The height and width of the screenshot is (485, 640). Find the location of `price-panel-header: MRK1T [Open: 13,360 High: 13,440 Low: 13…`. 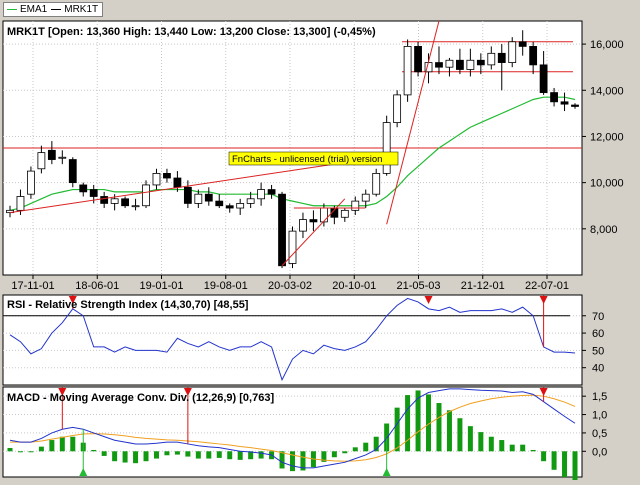

price-panel-header: MRK1T [Open: 13,360 High: 13,440 Low: 13… is located at coordinates (191, 32).